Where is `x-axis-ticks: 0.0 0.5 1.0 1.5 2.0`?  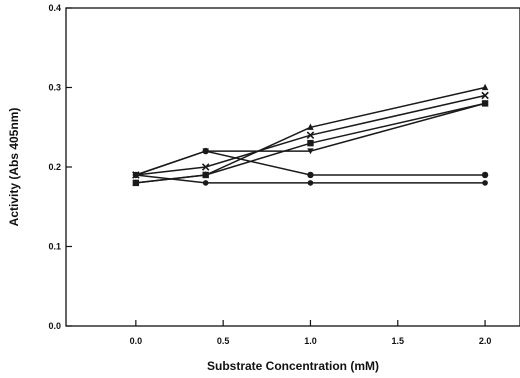 x-axis-ticks: 0.0 0.5 1.0 1.5 2.0 is located at coordinates (311, 333).